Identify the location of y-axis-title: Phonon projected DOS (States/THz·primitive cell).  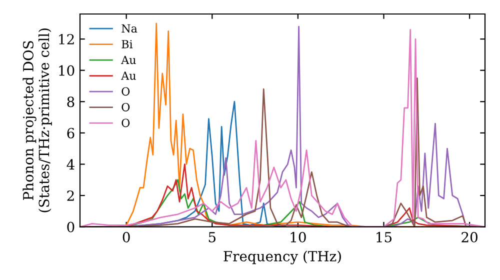
(37, 120).